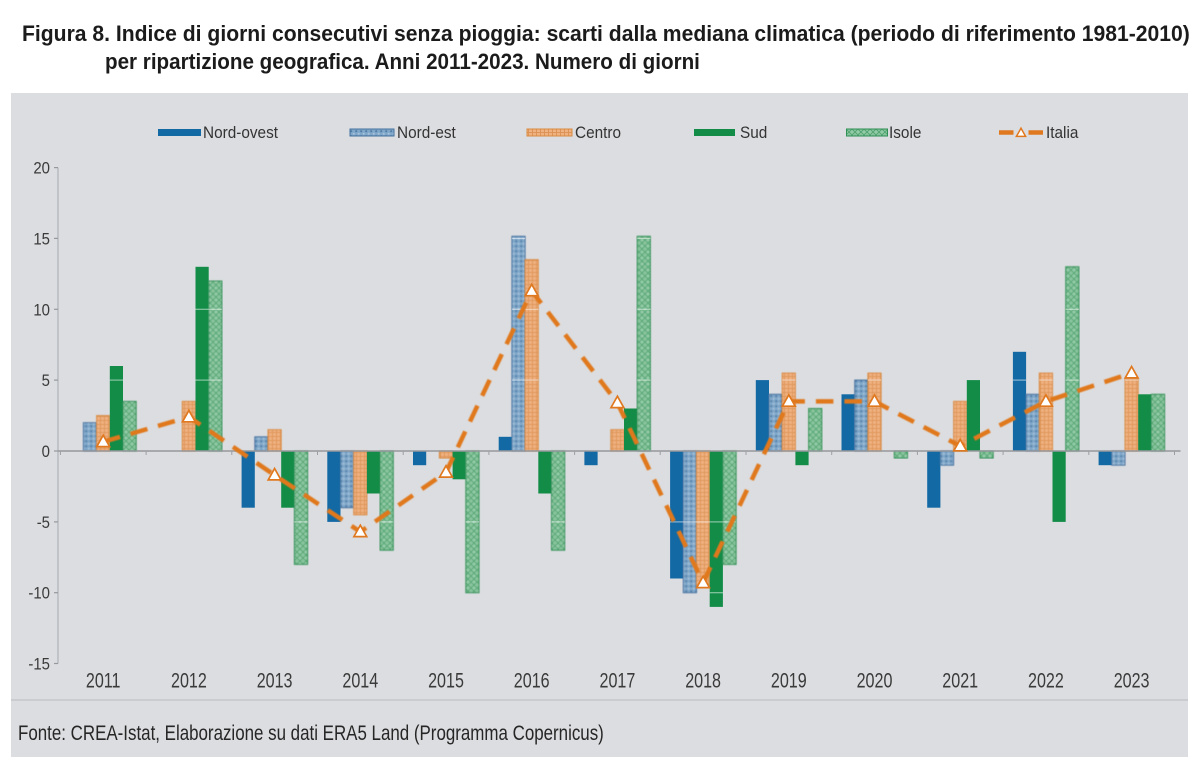 This screenshot has width=1200, height=776. What do you see at coordinates (1132, 680) in the screenshot?
I see `svg-text: 2023` at bounding box center [1132, 680].